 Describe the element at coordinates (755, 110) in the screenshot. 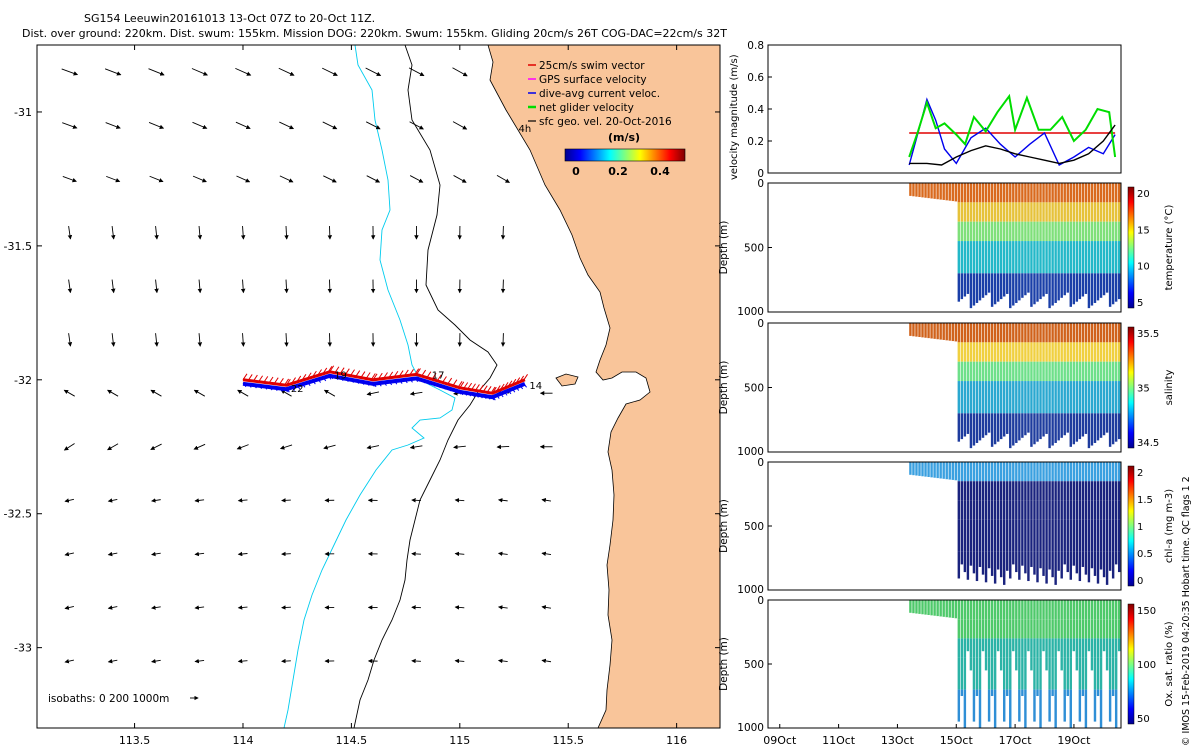

I see `velocity-ytick-label: 0.4` at that location.